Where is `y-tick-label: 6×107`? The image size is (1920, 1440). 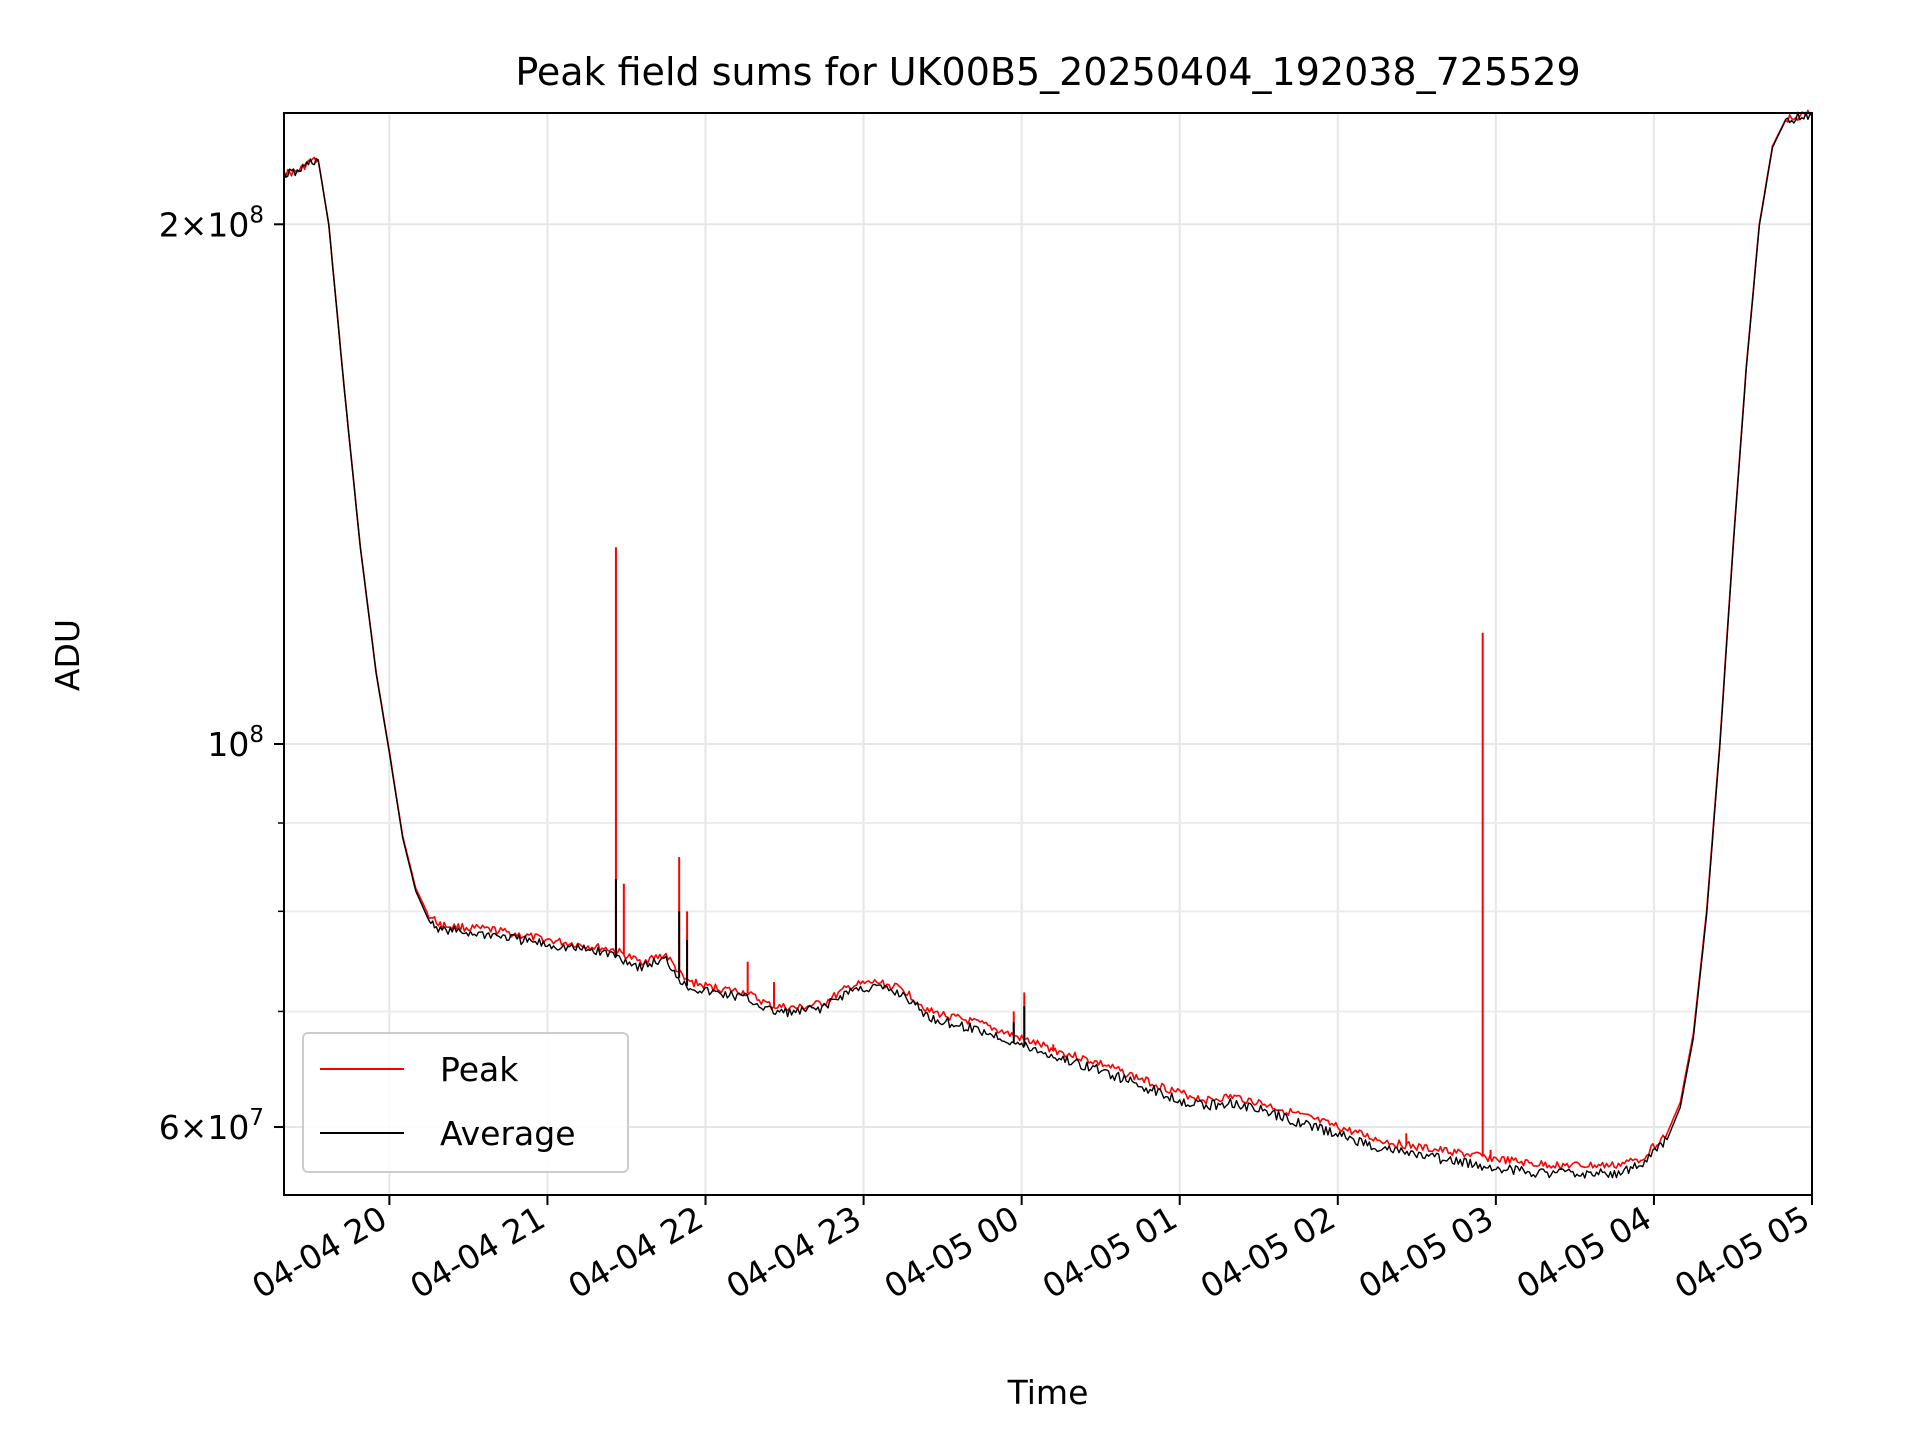 y-tick-label: 6×107 is located at coordinates (211, 1126).